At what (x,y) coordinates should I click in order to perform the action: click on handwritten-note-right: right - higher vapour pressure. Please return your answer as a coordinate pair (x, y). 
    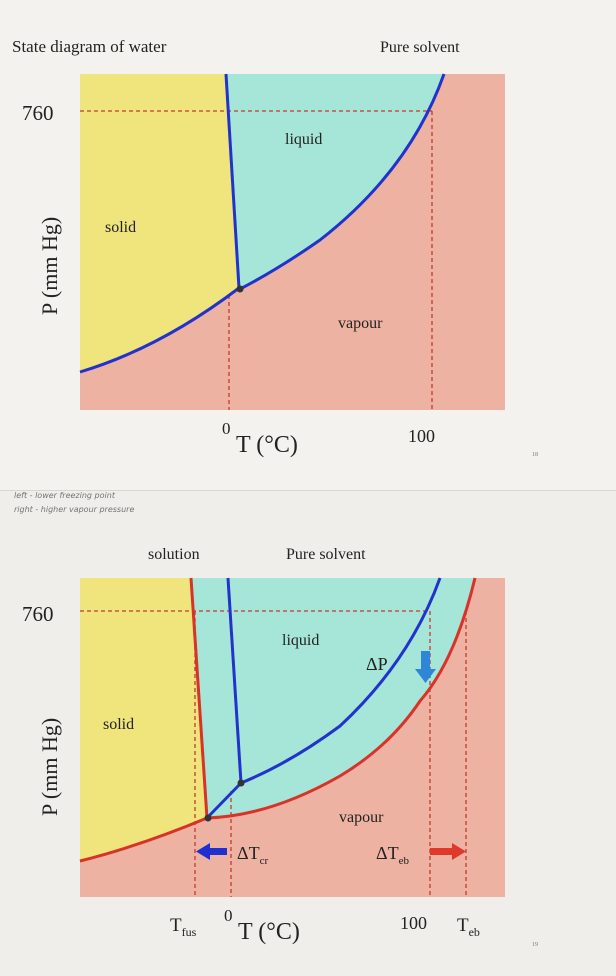
    Looking at the image, I should click on (74, 509).